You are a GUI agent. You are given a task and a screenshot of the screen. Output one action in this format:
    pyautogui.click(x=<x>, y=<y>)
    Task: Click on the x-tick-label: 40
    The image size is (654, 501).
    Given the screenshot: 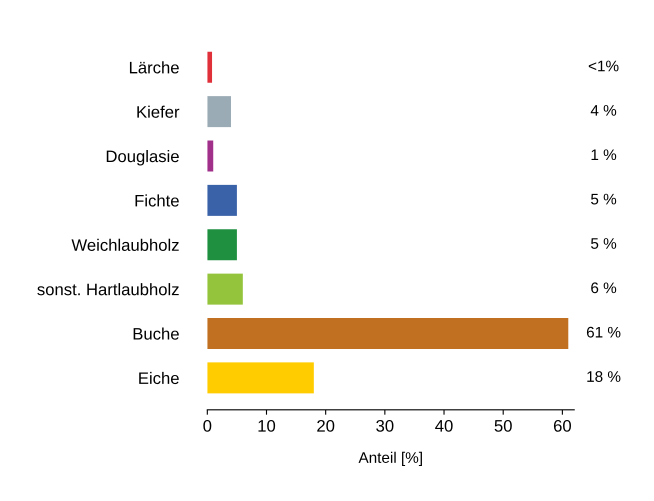 What is the action you would take?
    pyautogui.click(x=444, y=426)
    